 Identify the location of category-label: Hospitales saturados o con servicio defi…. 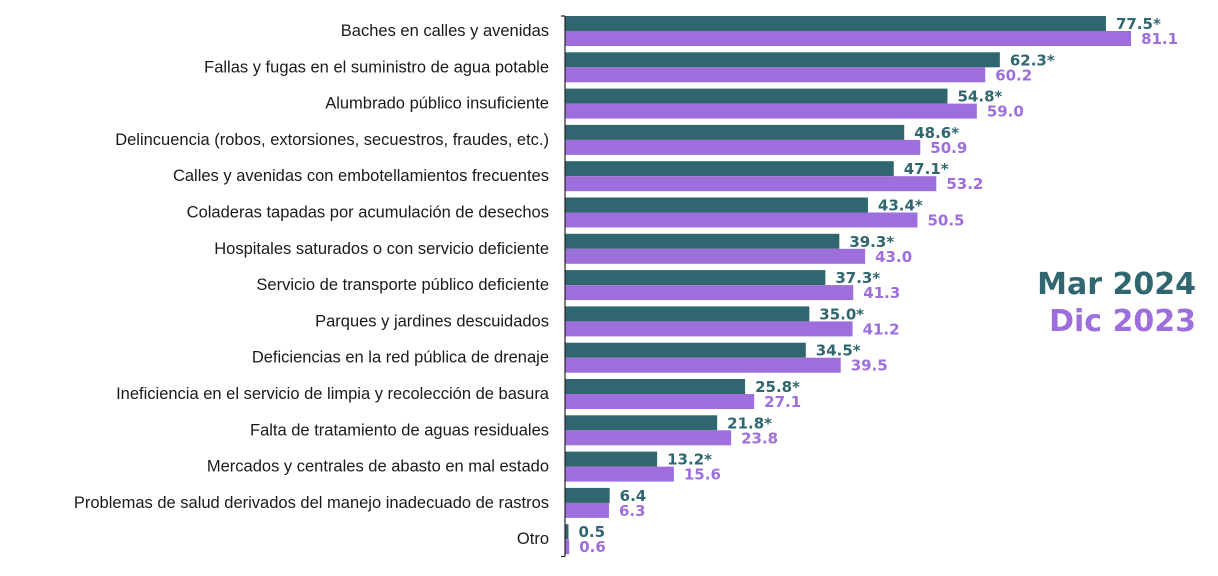
(381, 249).